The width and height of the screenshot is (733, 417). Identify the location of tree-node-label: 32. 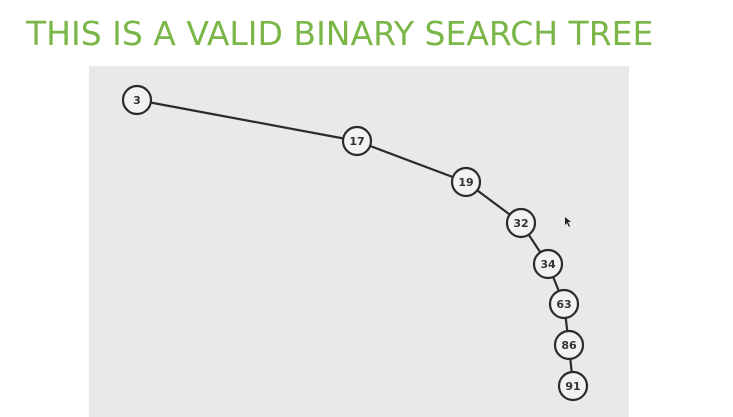
(520, 223).